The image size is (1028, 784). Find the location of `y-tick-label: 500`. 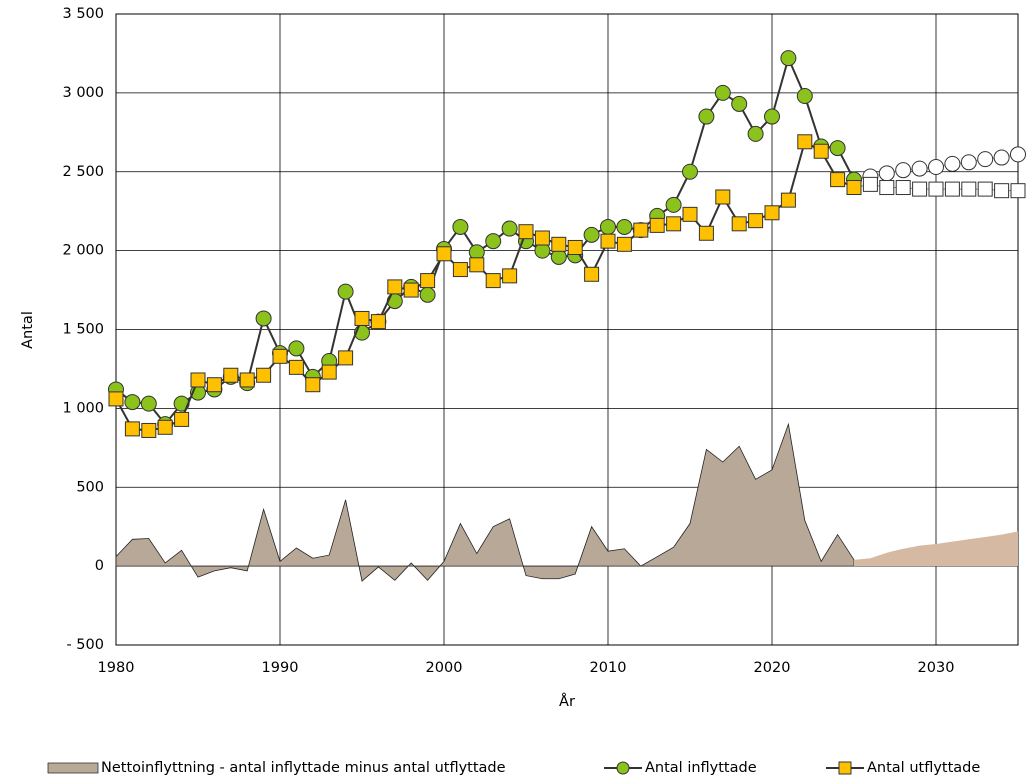

y-tick-label: 500 is located at coordinates (90, 487).